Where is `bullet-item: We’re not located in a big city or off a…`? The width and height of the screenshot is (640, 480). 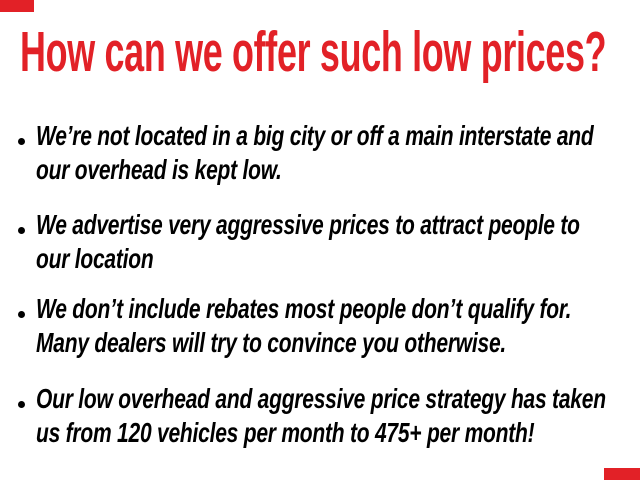
bullet-item: We’re not located in a big city or off a… is located at coordinates (329, 153).